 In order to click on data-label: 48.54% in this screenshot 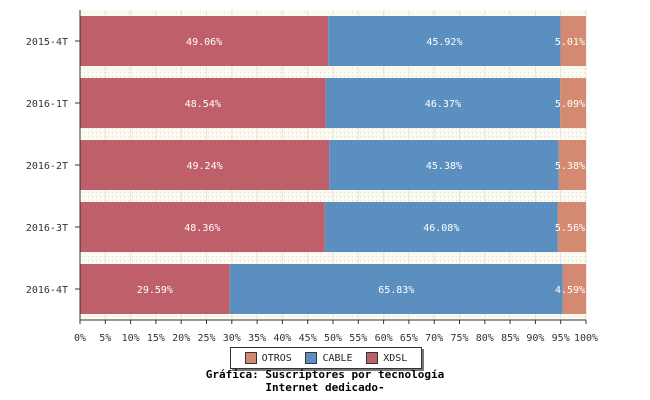, I will do `click(203, 104)`.